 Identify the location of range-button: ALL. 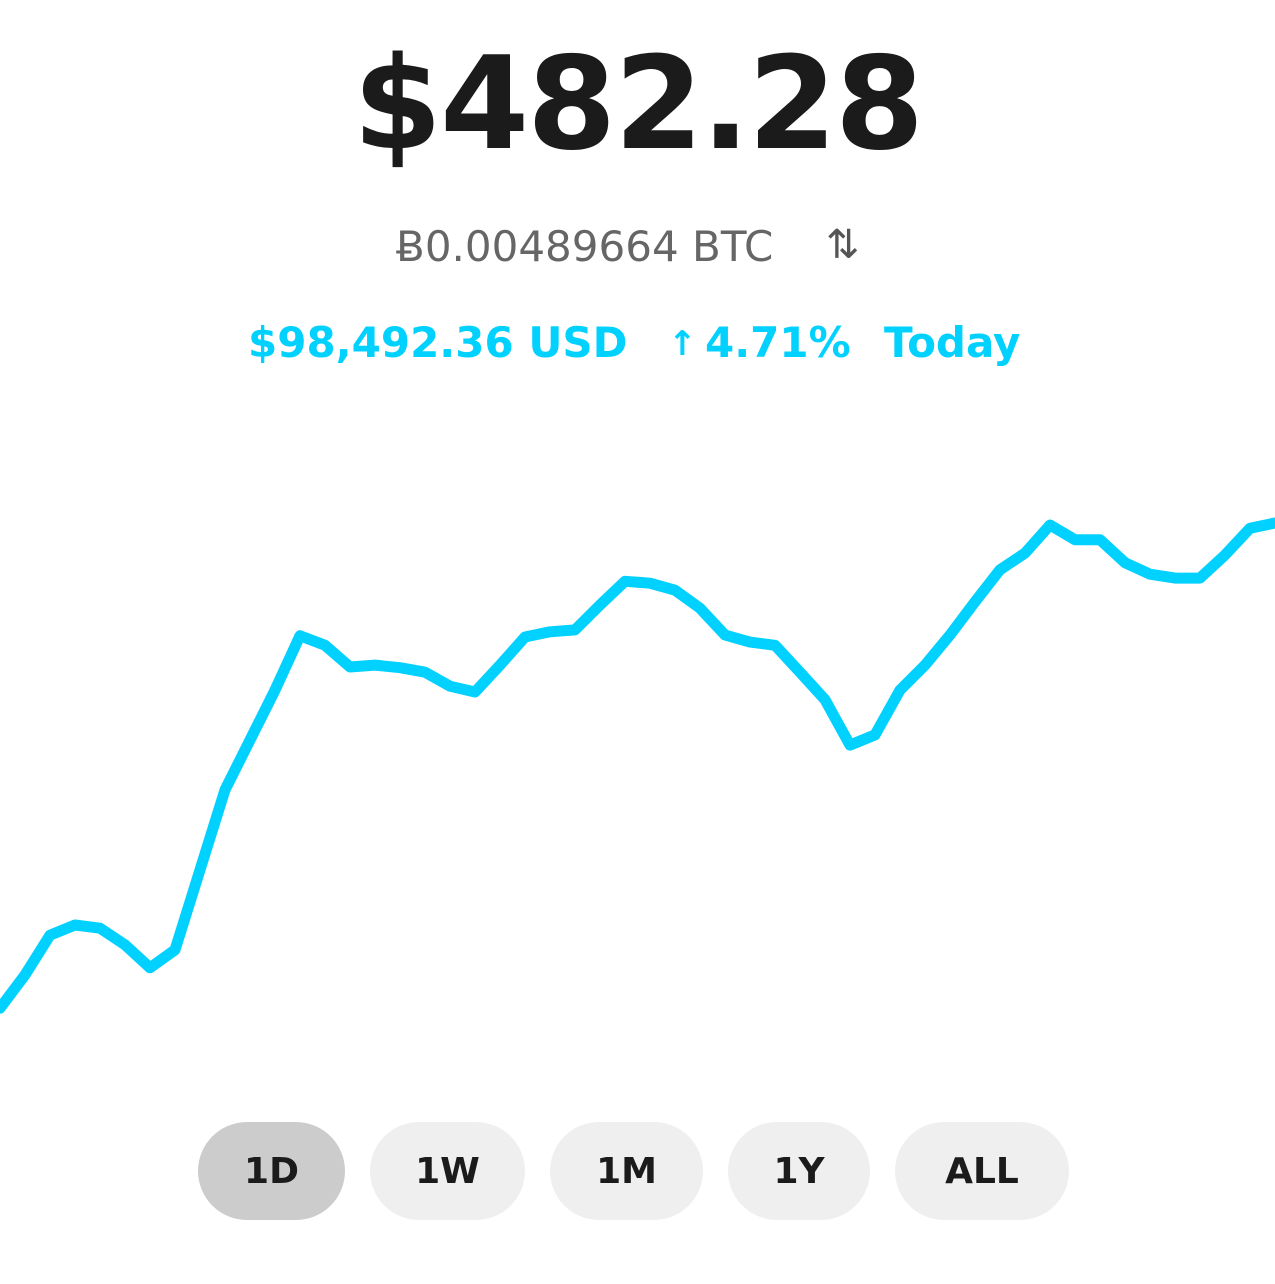
(982, 1171).